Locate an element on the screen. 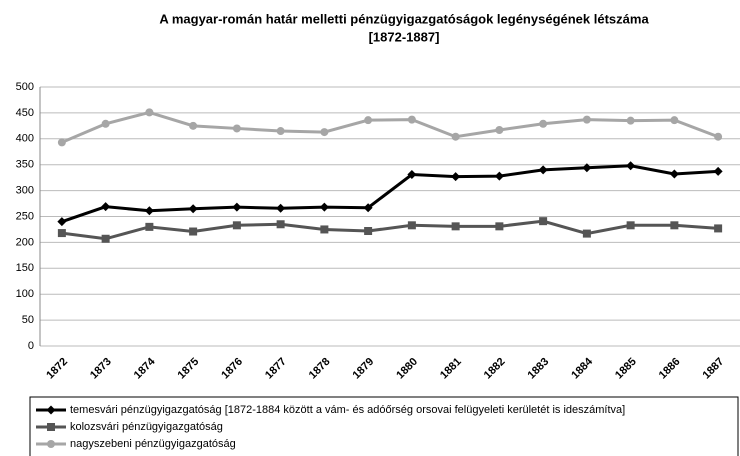 The height and width of the screenshot is (456, 740). x-tick-label: 1877 is located at coordinates (276, 369).